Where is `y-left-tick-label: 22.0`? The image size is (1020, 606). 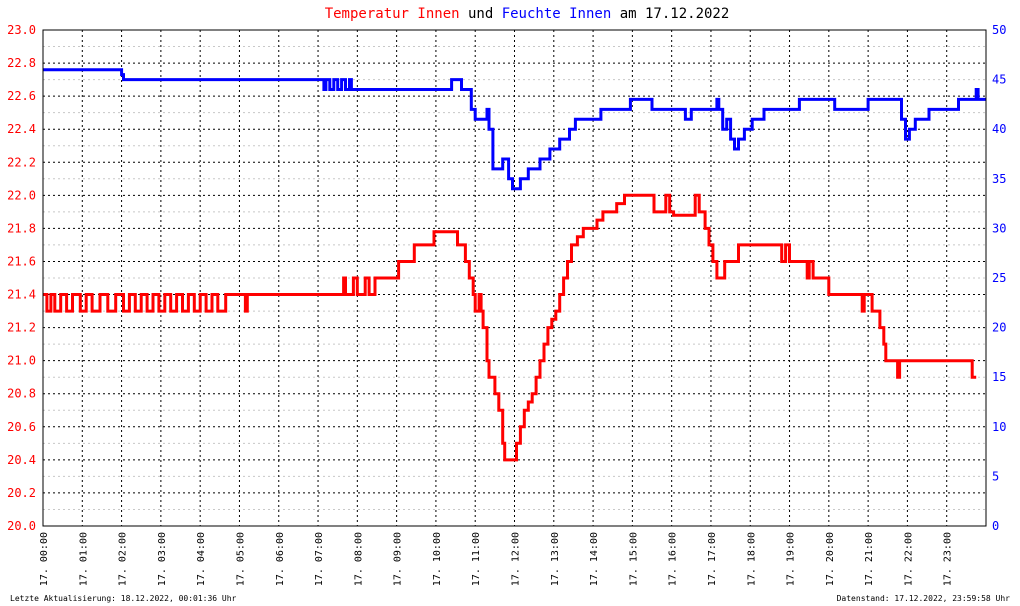
y-left-tick-label: 22.0 is located at coordinates (21, 195).